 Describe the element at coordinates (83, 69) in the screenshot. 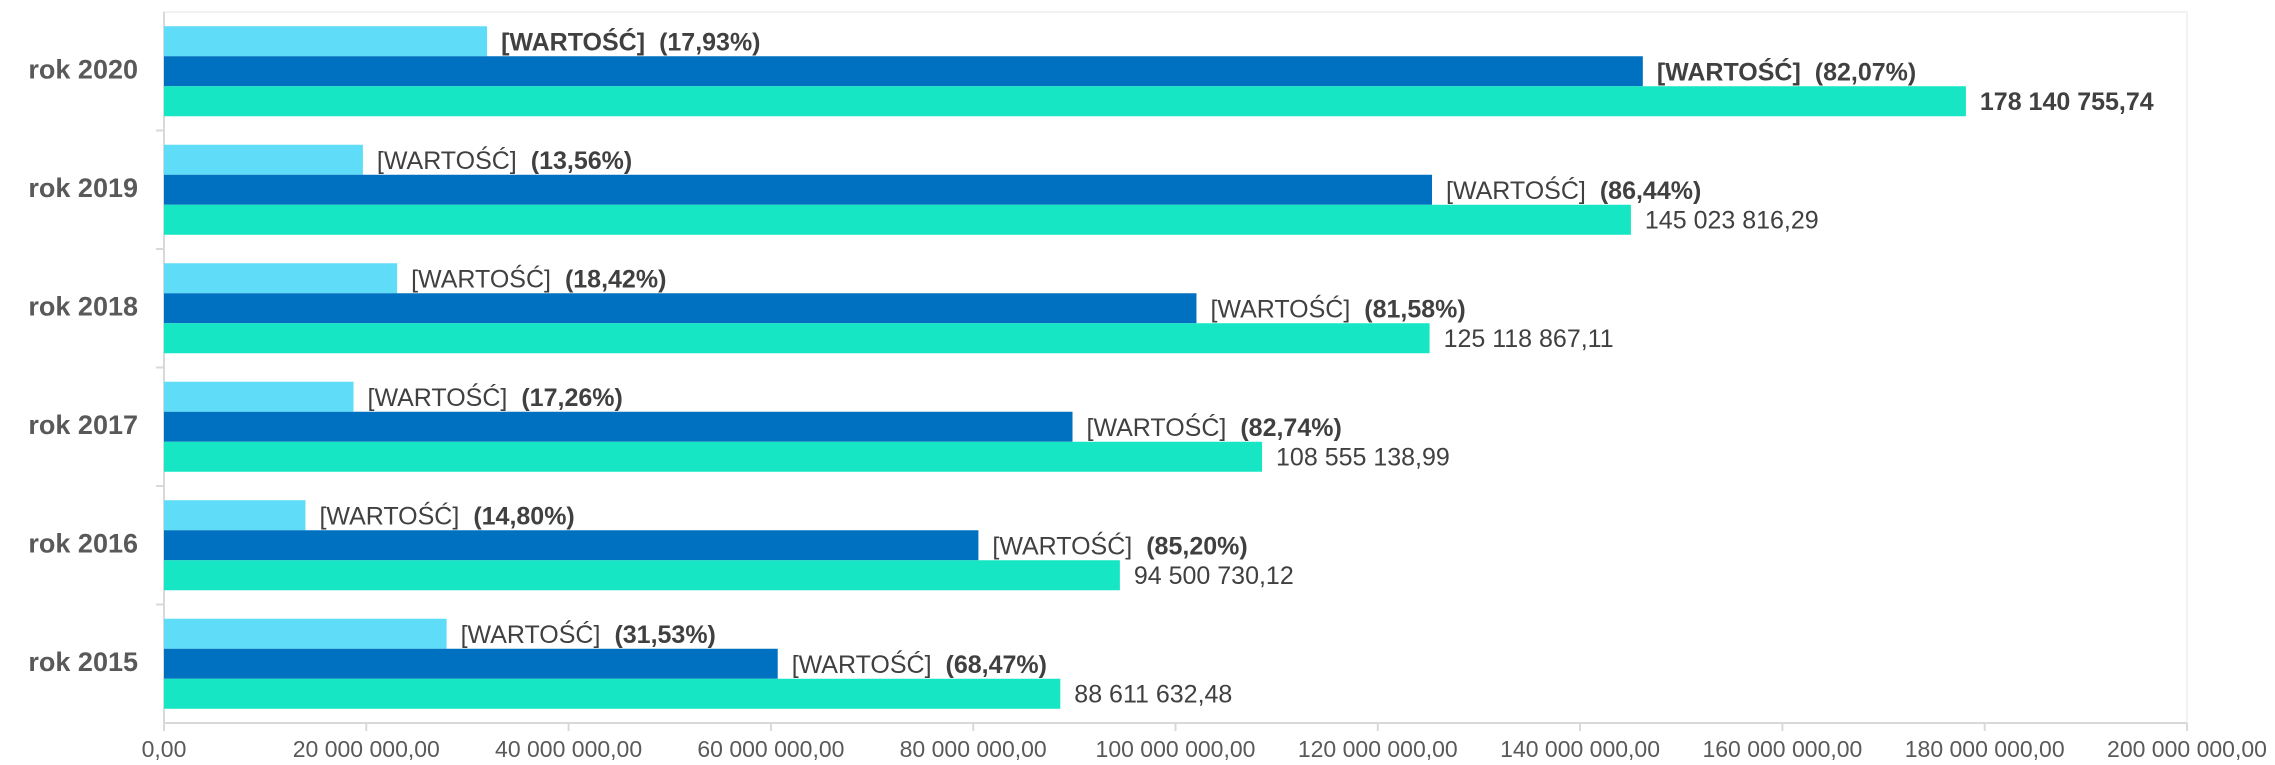

I see `category-label: rok 2020` at that location.